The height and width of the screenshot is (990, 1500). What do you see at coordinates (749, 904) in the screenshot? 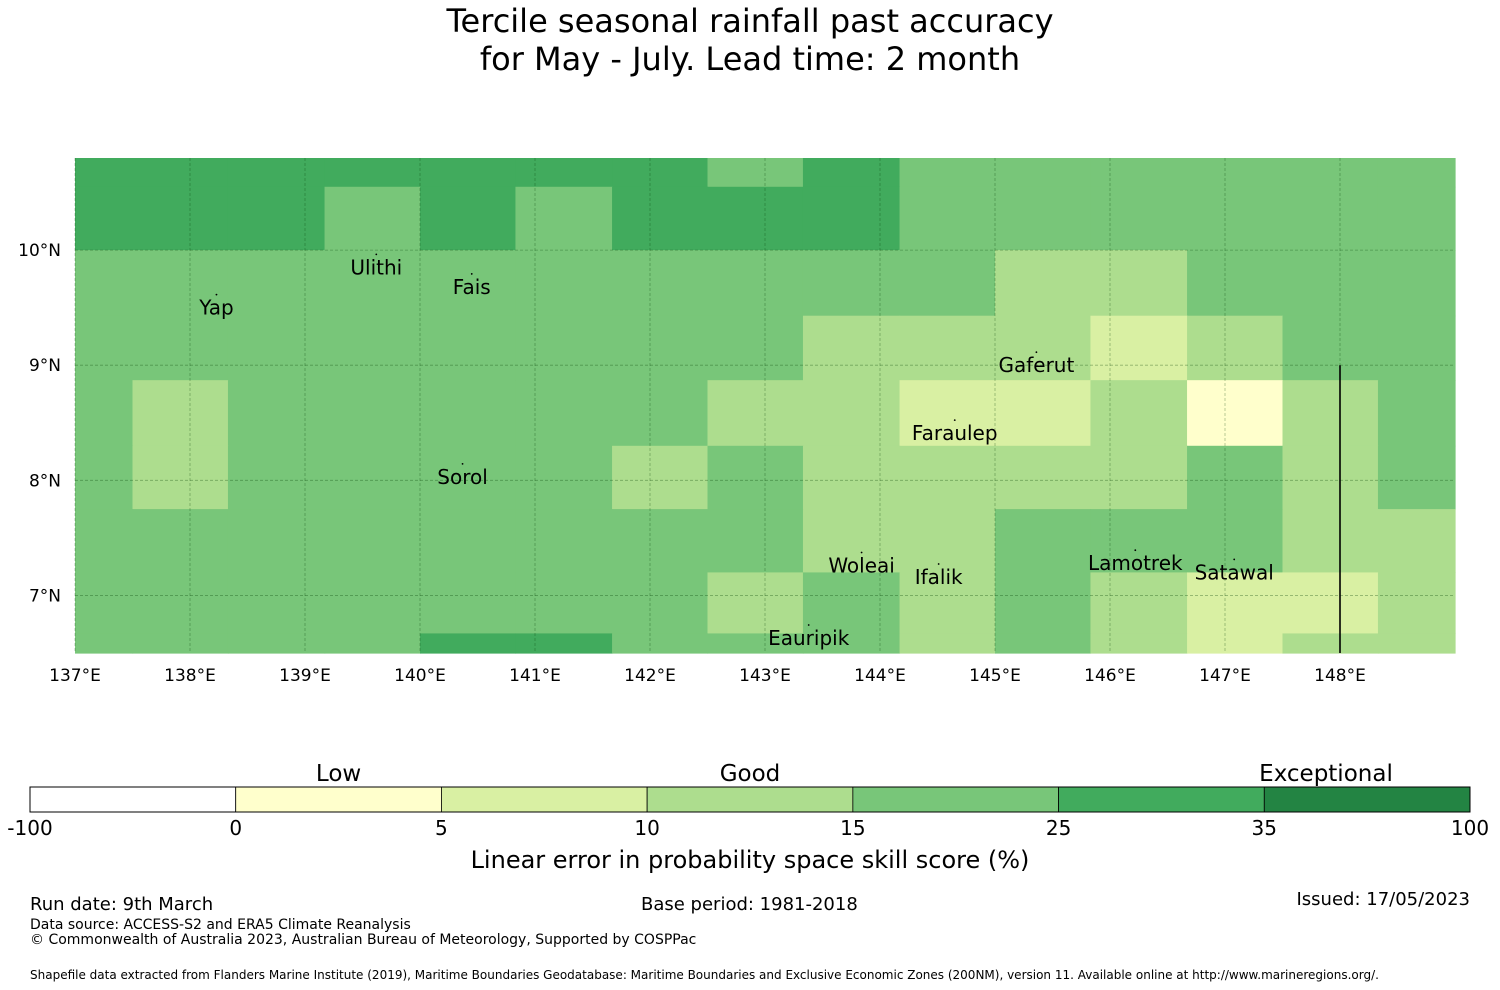
I see `base-period: Base period: 1981-2018` at bounding box center [749, 904].